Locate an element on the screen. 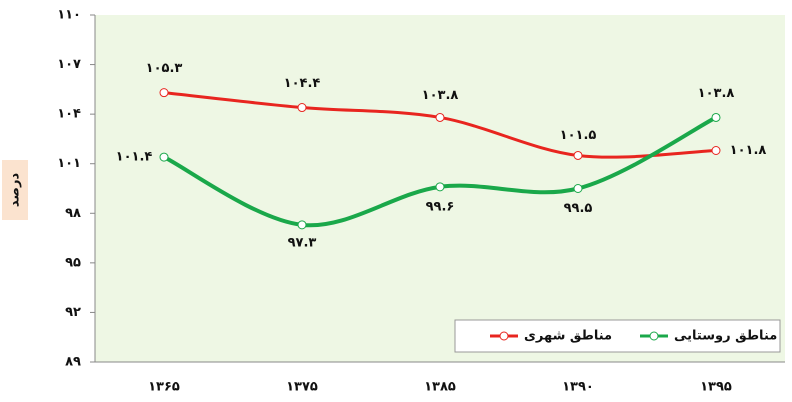  legend-label: مناطق روستایی is located at coordinates (725, 336).